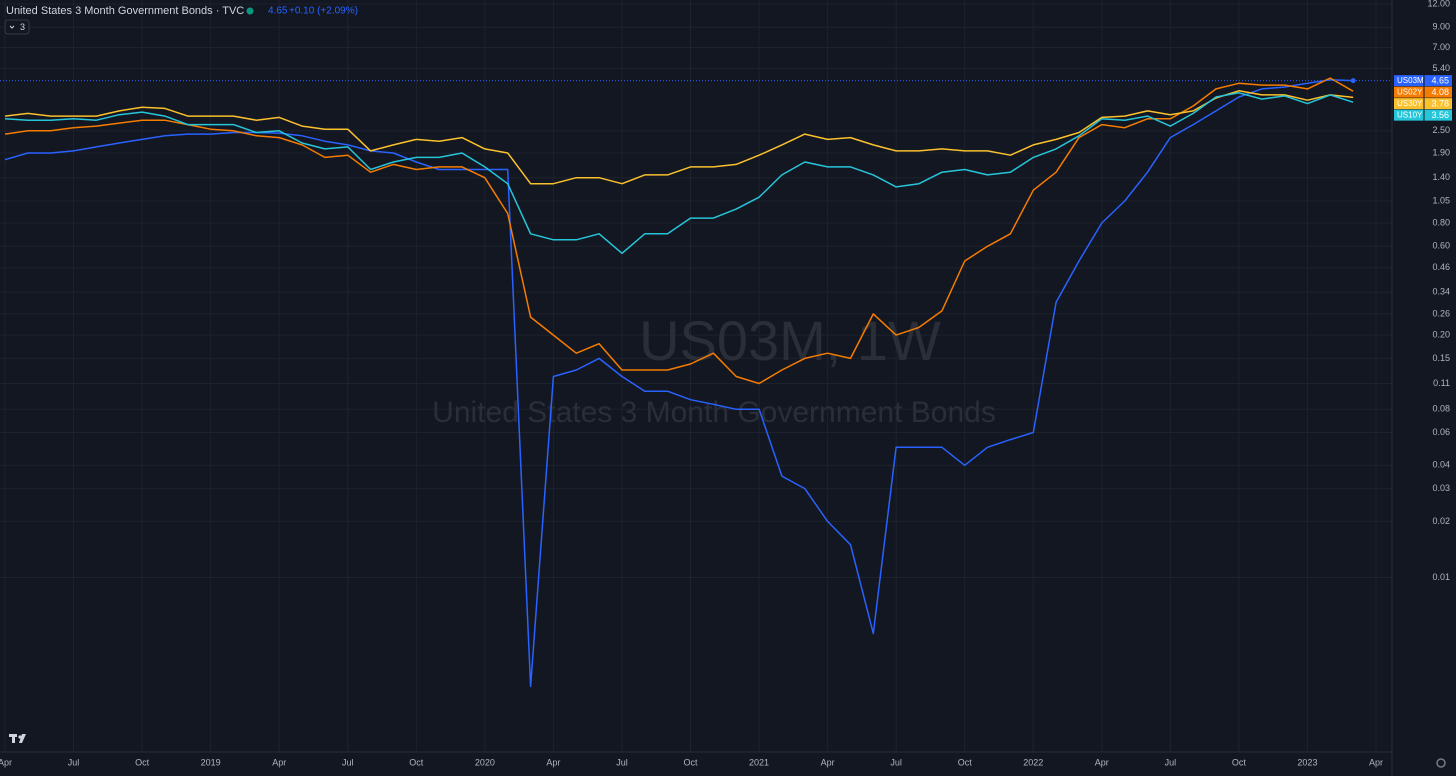 The height and width of the screenshot is (776, 1456). I want to click on price-tag-value: 3.78, so click(1440, 104).